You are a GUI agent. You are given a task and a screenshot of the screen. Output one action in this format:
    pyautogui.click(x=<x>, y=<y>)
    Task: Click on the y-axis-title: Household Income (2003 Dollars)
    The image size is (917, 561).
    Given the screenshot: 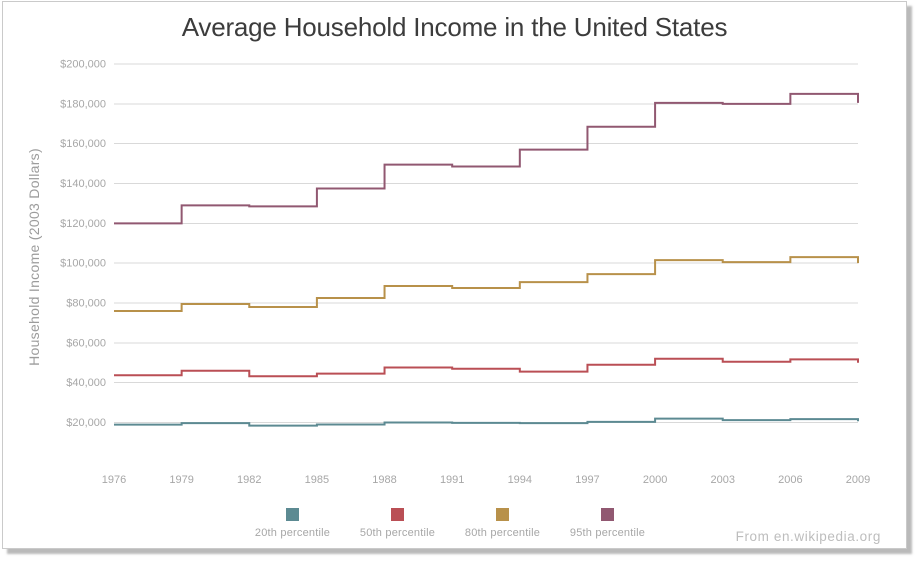 What is the action you would take?
    pyautogui.click(x=34, y=257)
    